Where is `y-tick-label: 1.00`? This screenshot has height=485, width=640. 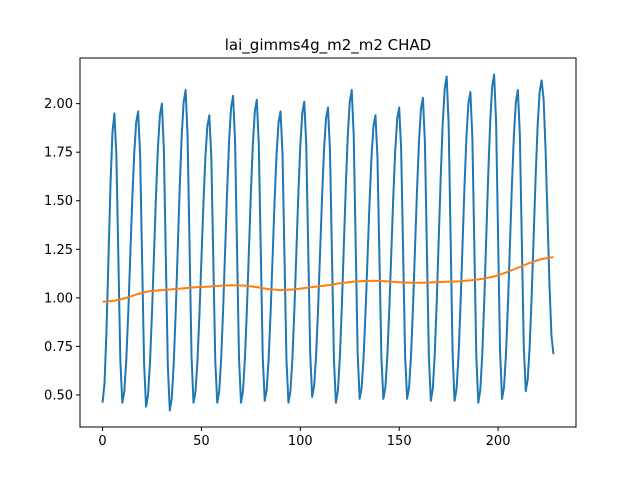
y-tick-label: 1.00 is located at coordinates (58, 298).